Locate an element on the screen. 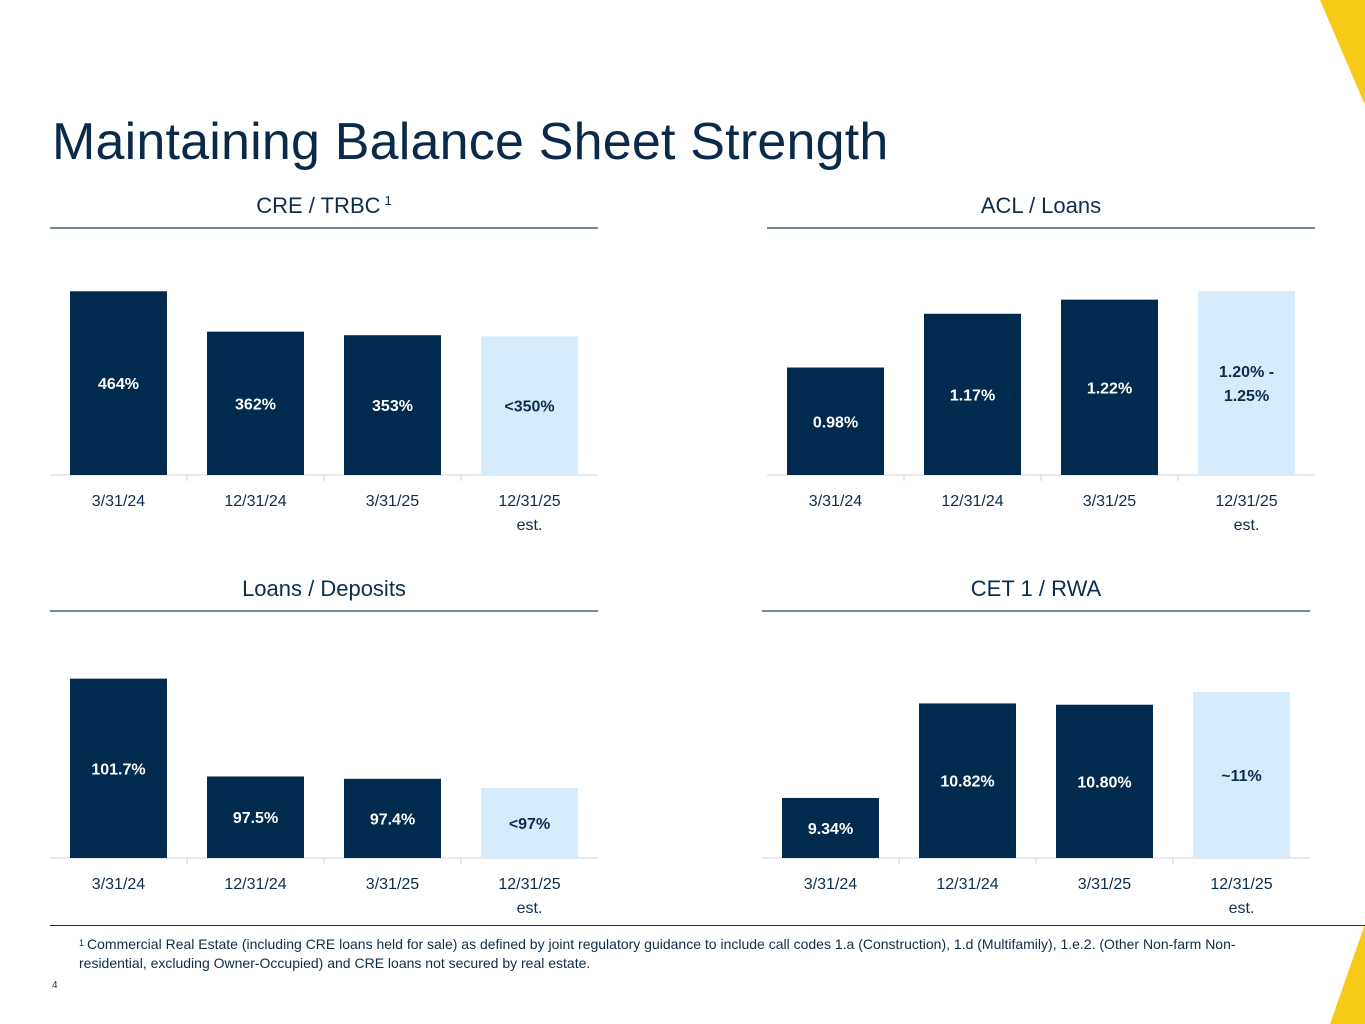 The height and width of the screenshot is (1024, 1365). bar-value-label: 10.82% is located at coordinates (967, 782).